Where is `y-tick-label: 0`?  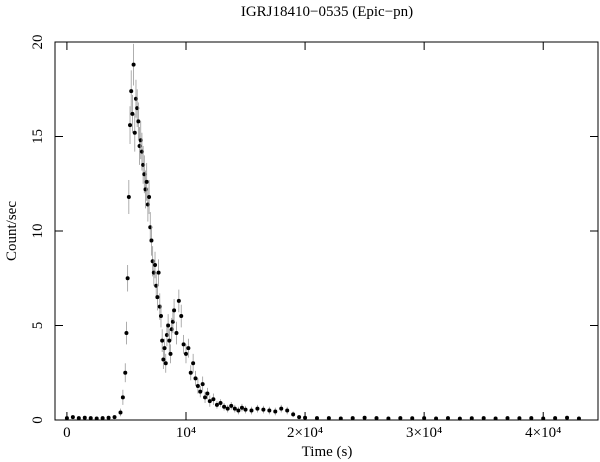
y-tick-label: 0 is located at coordinates (38, 420).